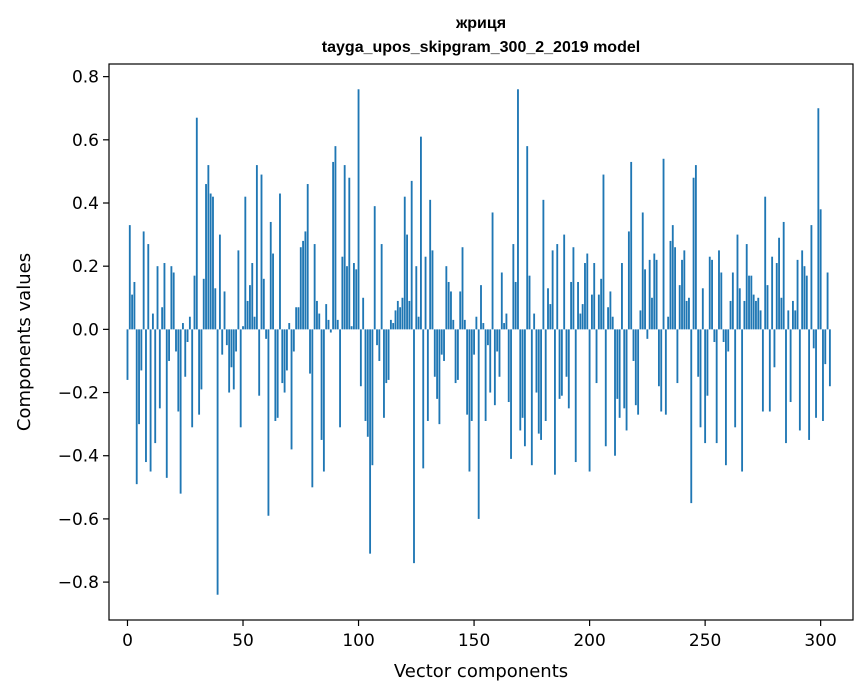 The height and width of the screenshot is (696, 867). What do you see at coordinates (78, 520) in the screenshot?
I see `y-tick-label: −0.6` at bounding box center [78, 520].